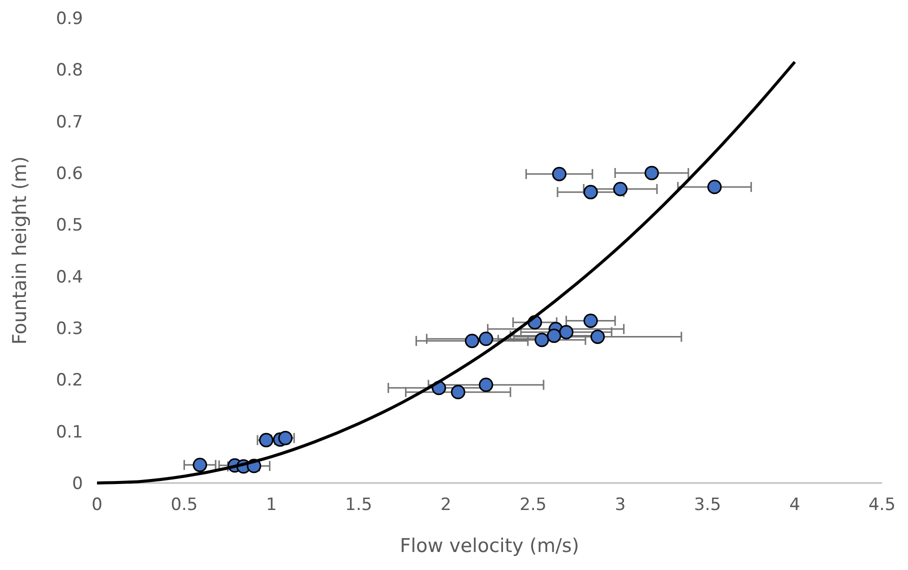 The image size is (908, 570). I want to click on y-tick-label: 0.4, so click(69, 277).